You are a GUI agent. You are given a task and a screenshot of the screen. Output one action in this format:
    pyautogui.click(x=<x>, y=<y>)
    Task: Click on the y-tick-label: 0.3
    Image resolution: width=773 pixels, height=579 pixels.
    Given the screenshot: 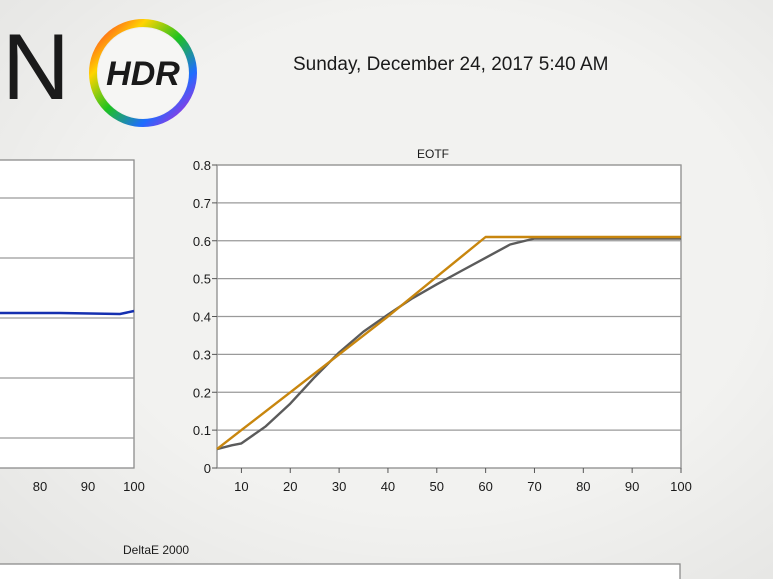 What is the action you would take?
    pyautogui.click(x=202, y=354)
    